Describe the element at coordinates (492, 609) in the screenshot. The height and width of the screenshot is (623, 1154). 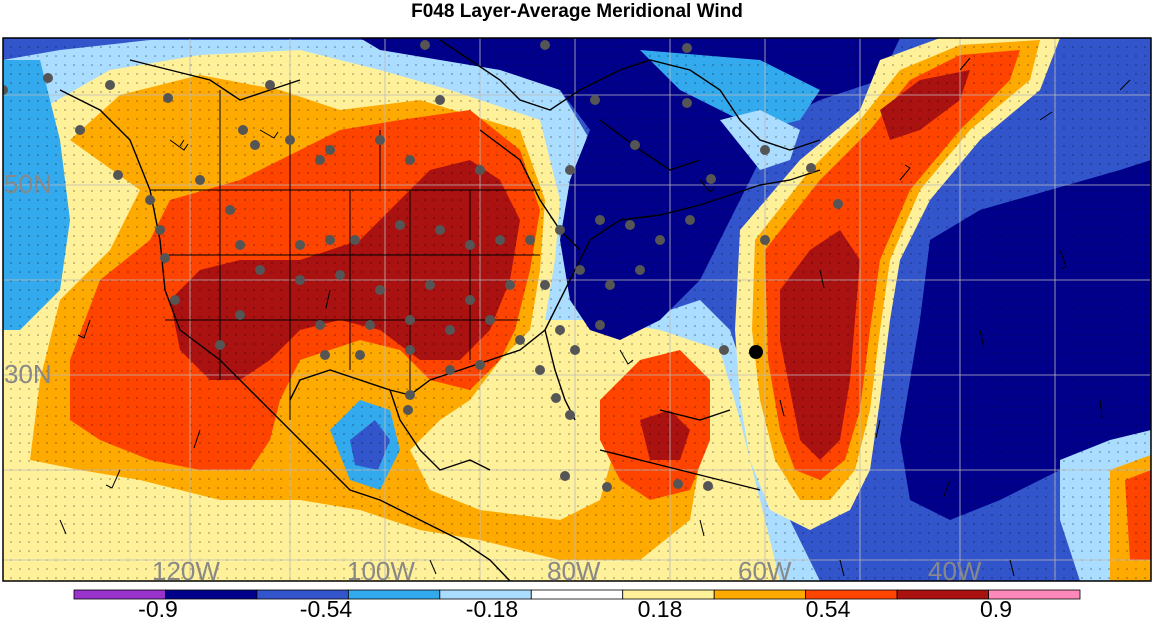
I see `colorbar-label: -0.18` at that location.